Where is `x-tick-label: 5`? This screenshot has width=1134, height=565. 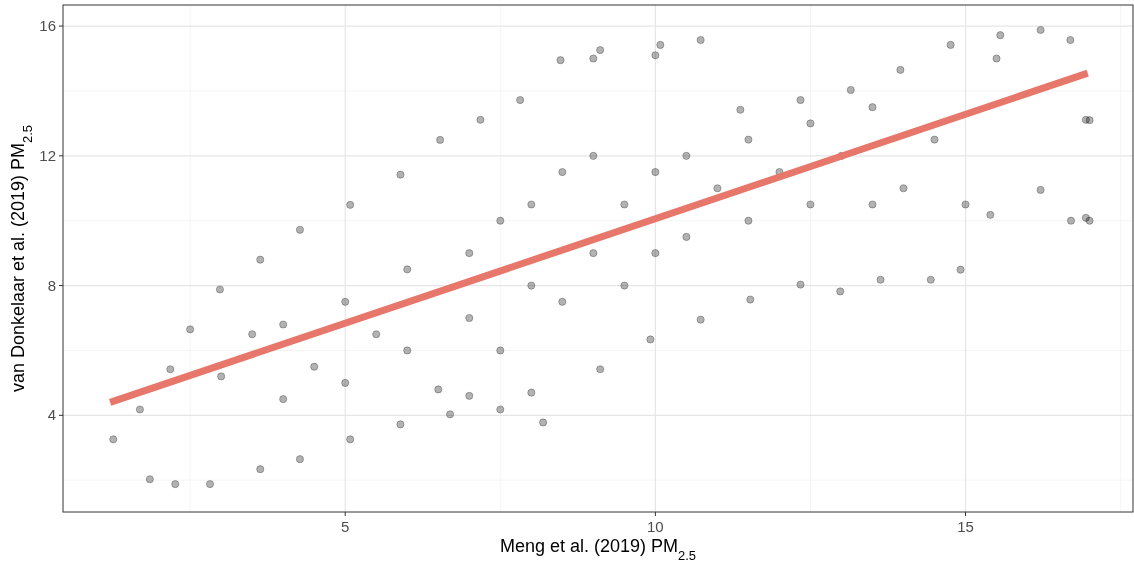
x-tick-label: 5 is located at coordinates (345, 526).